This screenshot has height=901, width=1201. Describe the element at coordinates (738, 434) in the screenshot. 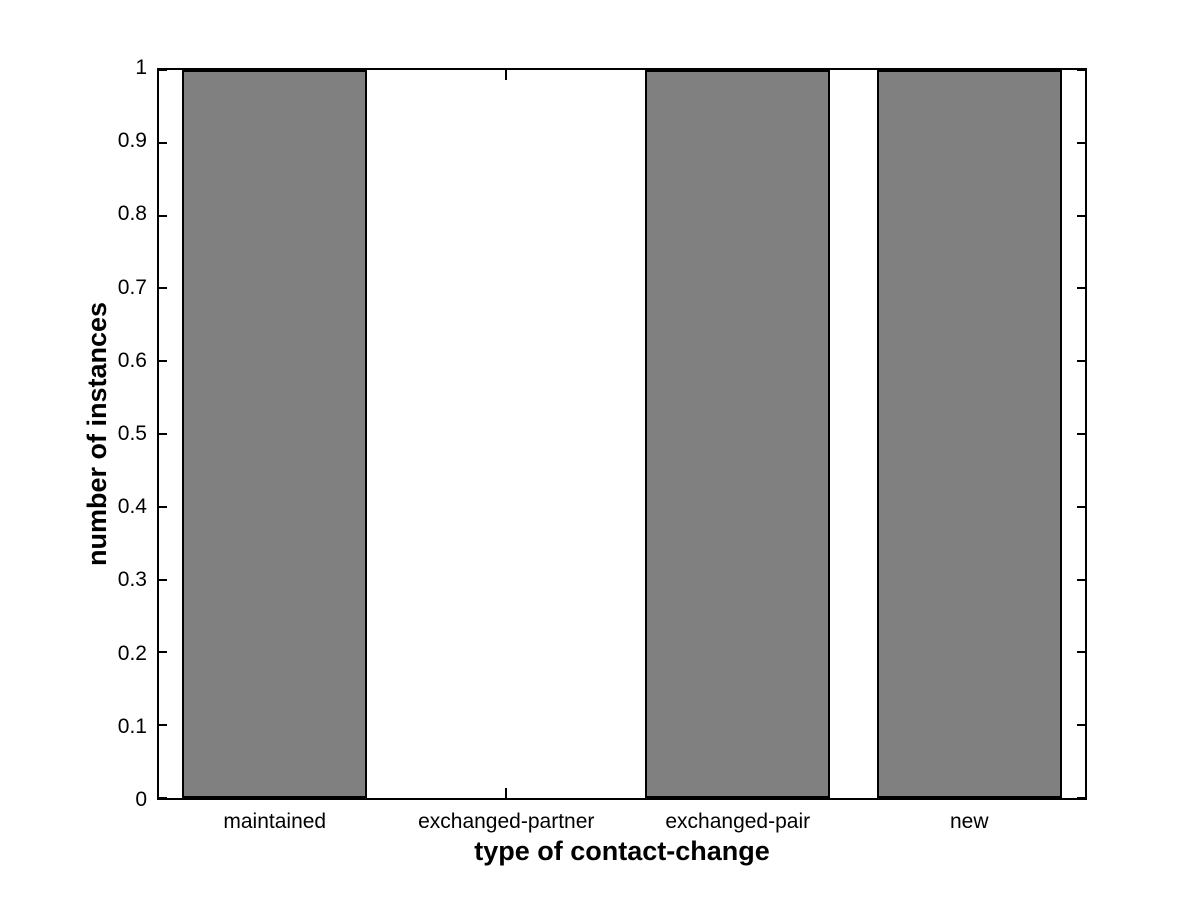

I see `bar-exchanged-pair` at that location.